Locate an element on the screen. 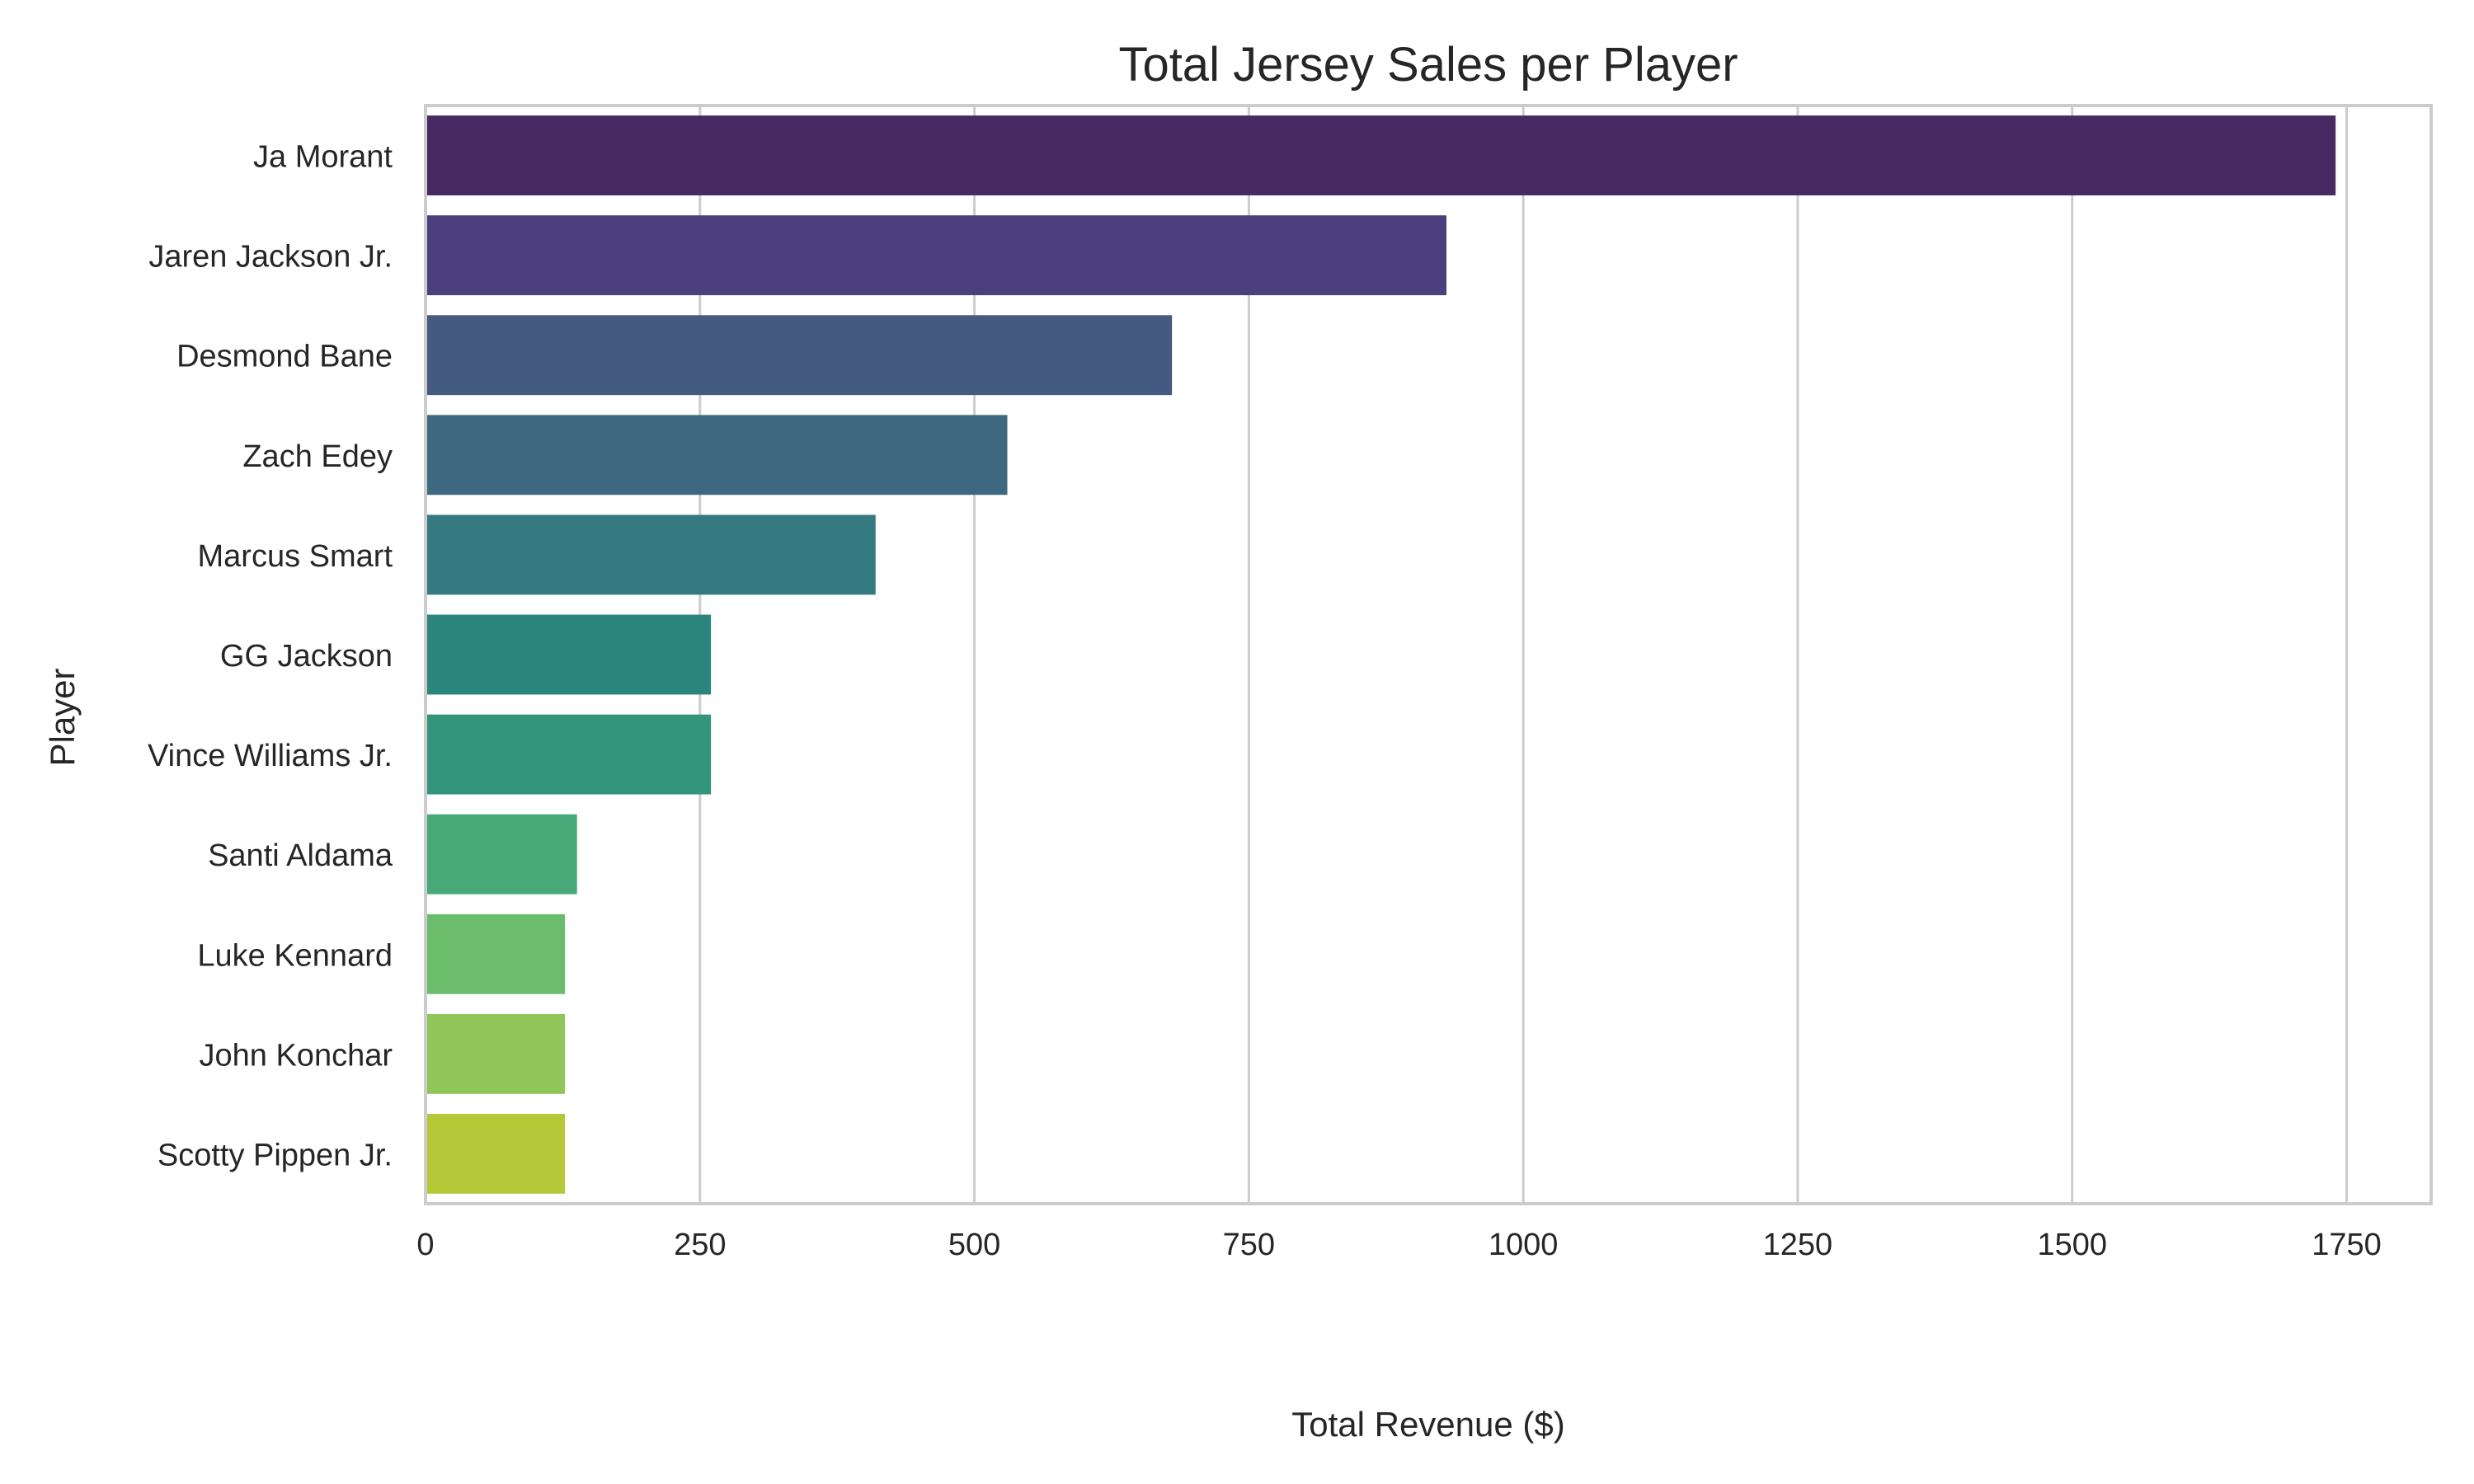 This screenshot has height=1484, width=2474. y-axis-label: Player is located at coordinates (62, 717).